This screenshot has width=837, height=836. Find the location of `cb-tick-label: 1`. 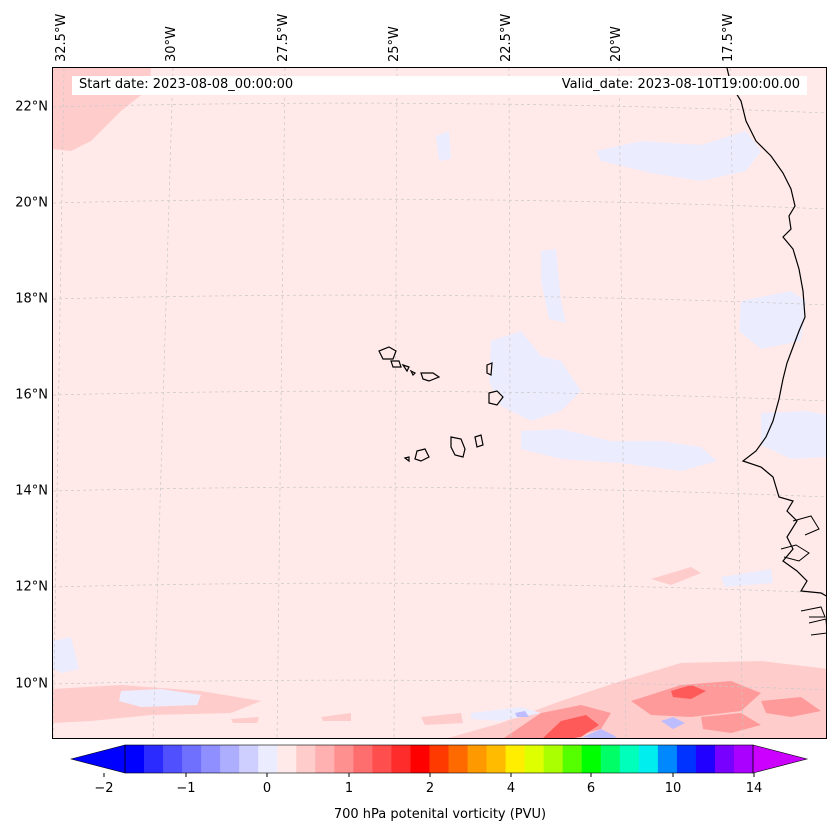

cb-tick-label: 1 is located at coordinates (349, 788).